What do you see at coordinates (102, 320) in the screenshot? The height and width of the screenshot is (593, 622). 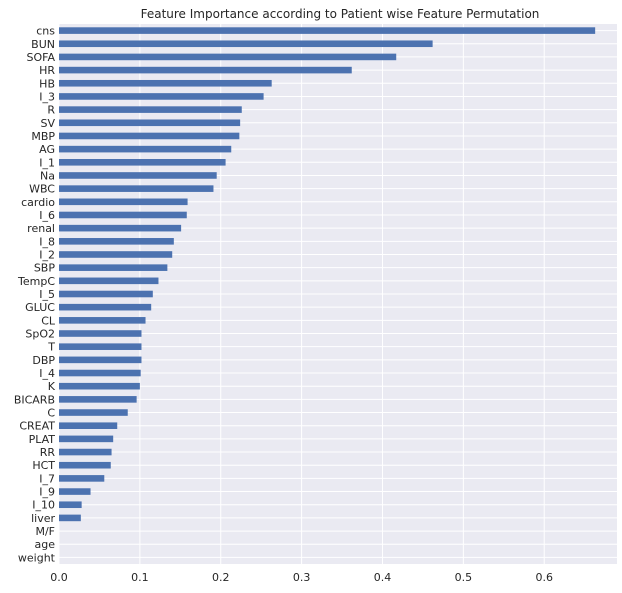 I see `bar-cl` at bounding box center [102, 320].